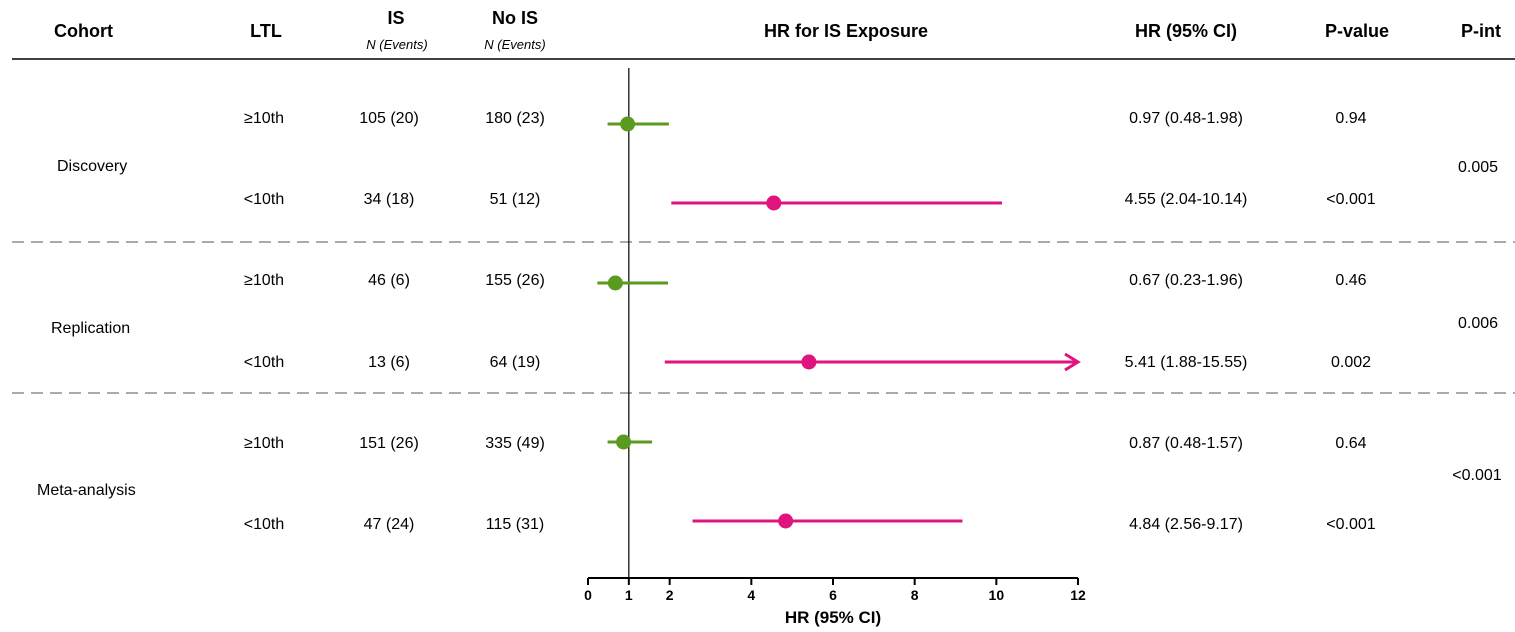 Image resolution: width=1515 pixels, height=632 pixels. I want to click on hr-ci-cell: 0.97 (0.48-1.98), so click(1186, 118).